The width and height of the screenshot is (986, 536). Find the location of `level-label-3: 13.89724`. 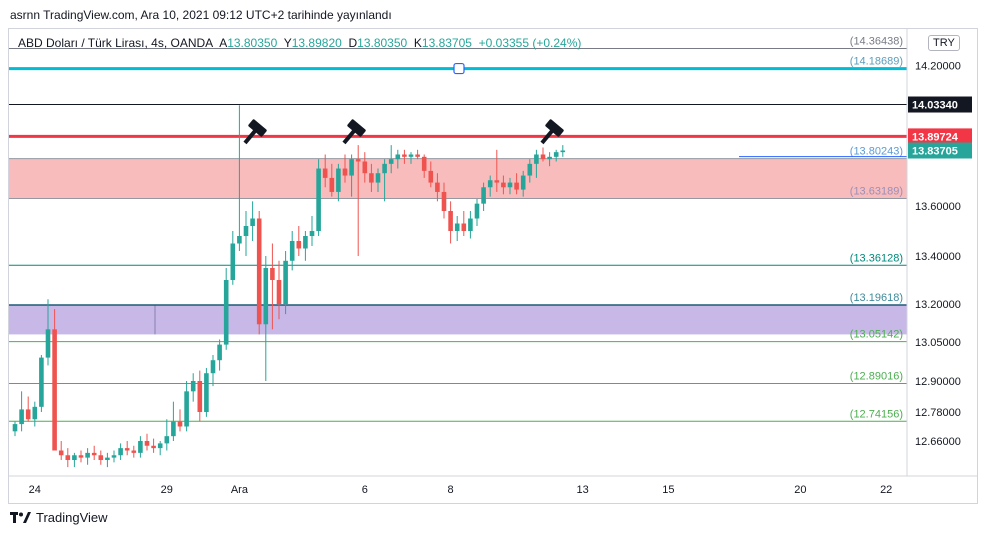

level-label-3: 13.89724 is located at coordinates (935, 137).